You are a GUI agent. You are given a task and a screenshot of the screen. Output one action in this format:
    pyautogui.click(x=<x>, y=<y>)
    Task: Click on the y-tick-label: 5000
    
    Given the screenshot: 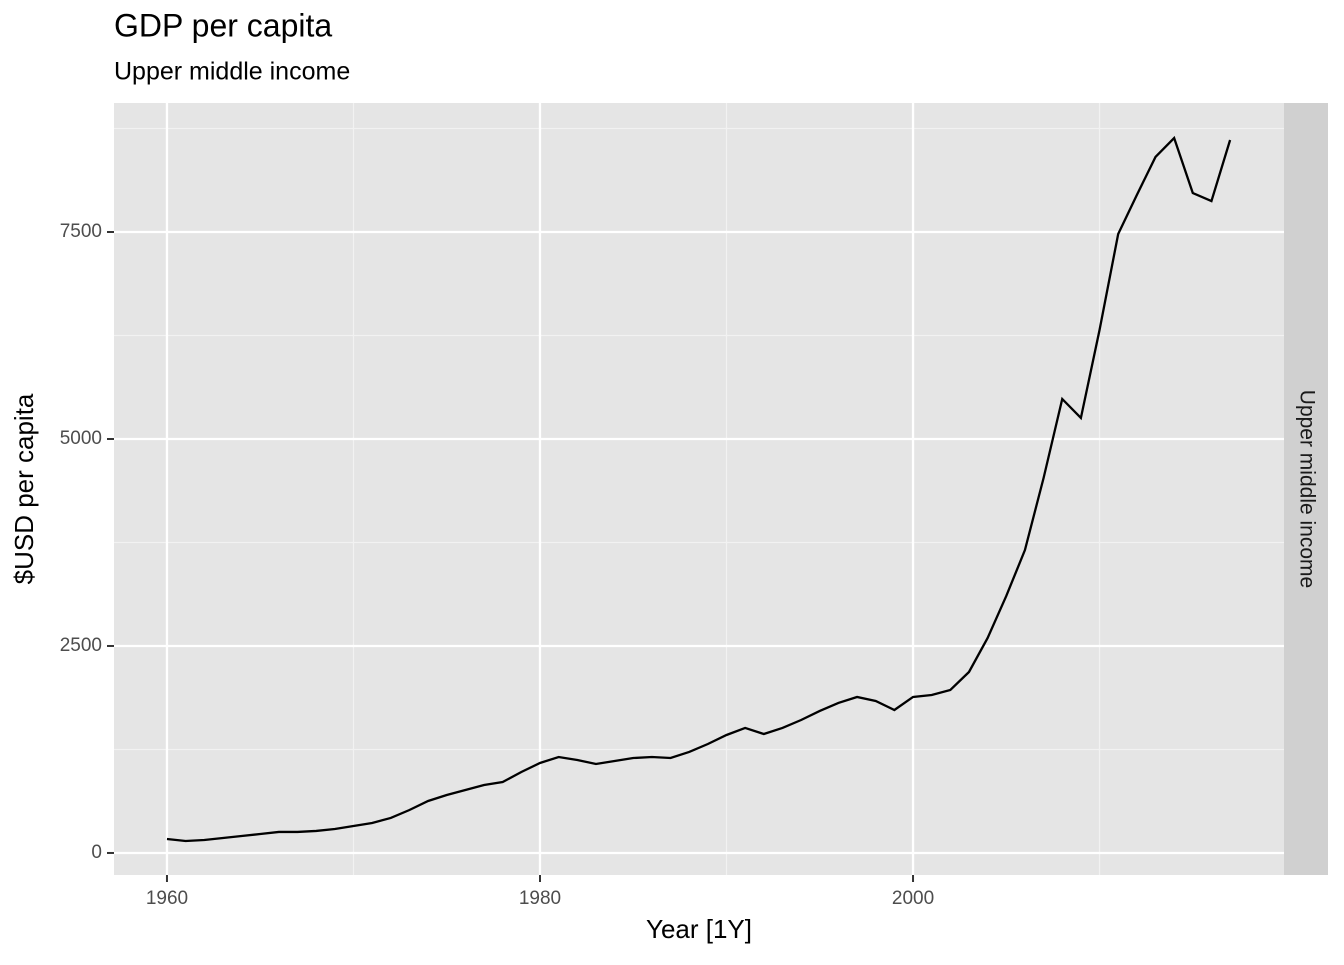 What is the action you would take?
    pyautogui.click(x=81, y=438)
    